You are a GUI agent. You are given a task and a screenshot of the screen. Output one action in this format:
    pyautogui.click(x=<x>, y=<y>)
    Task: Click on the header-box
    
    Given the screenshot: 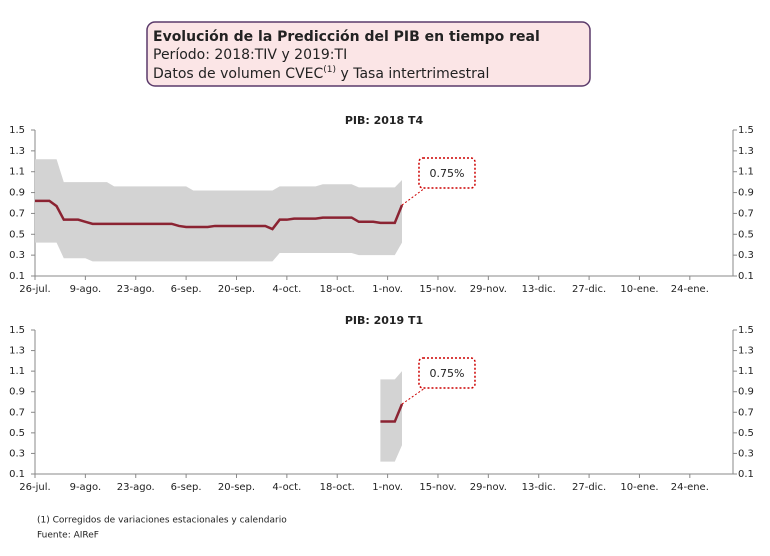 What is the action you would take?
    pyautogui.click(x=368, y=54)
    